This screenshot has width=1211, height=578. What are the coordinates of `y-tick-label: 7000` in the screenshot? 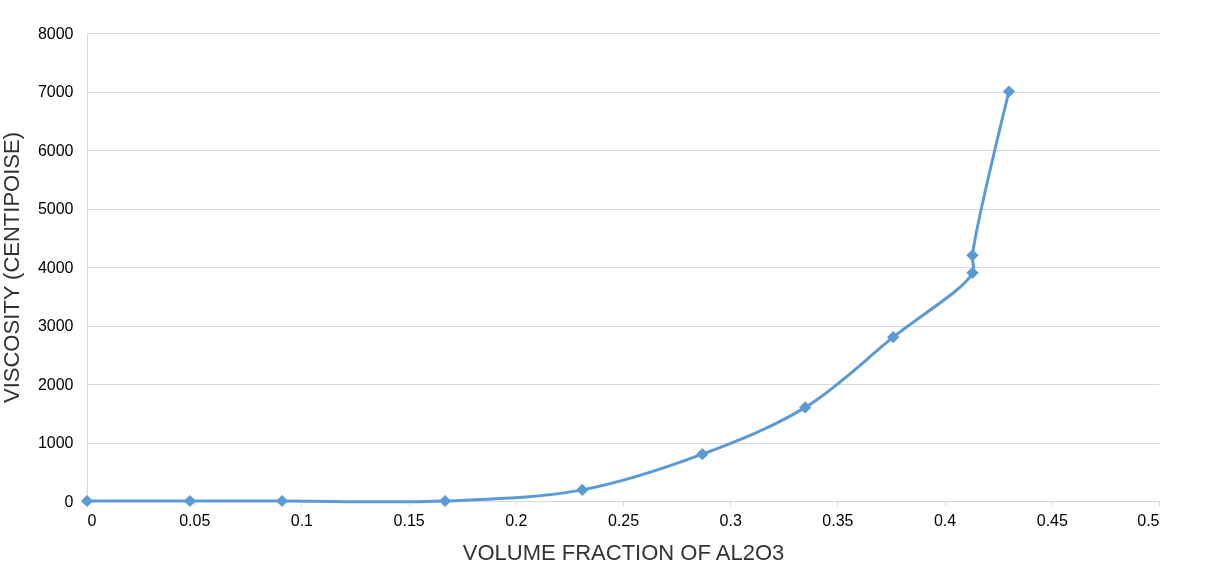 It's located at (55, 91).